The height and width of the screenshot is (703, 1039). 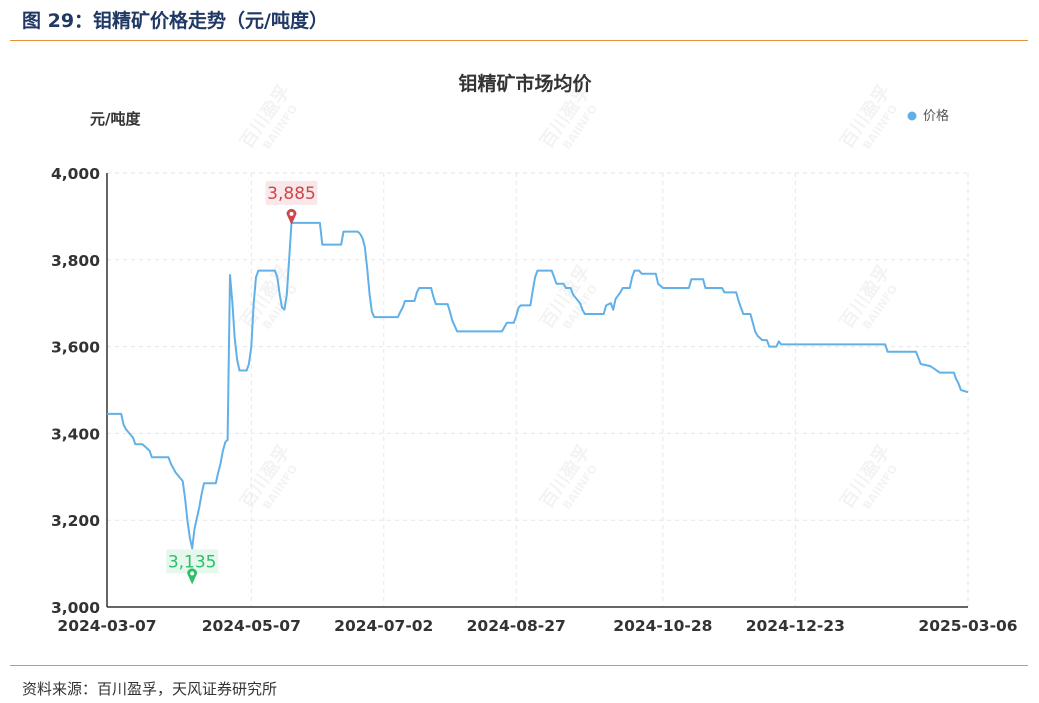 What do you see at coordinates (150, 689) in the screenshot?
I see `source-note: 资料来源：百川盈孚，天风证券研究所` at bounding box center [150, 689].